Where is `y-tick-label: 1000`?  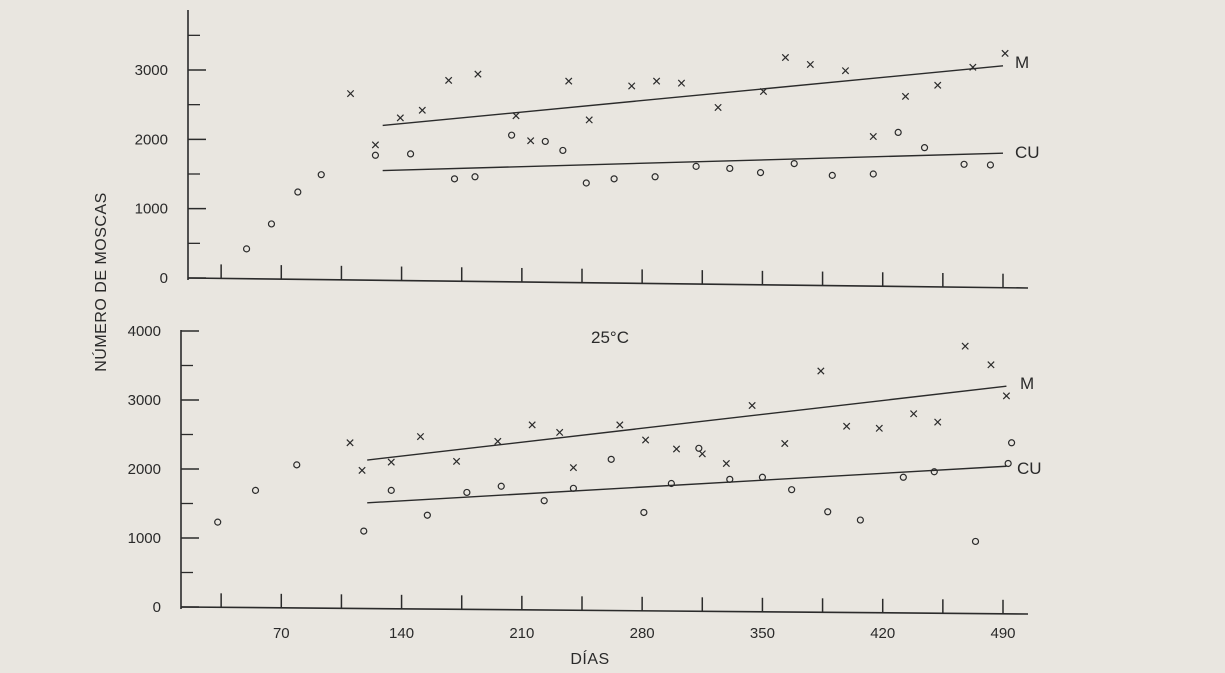 y-tick-label: 1000 is located at coordinates (144, 538).